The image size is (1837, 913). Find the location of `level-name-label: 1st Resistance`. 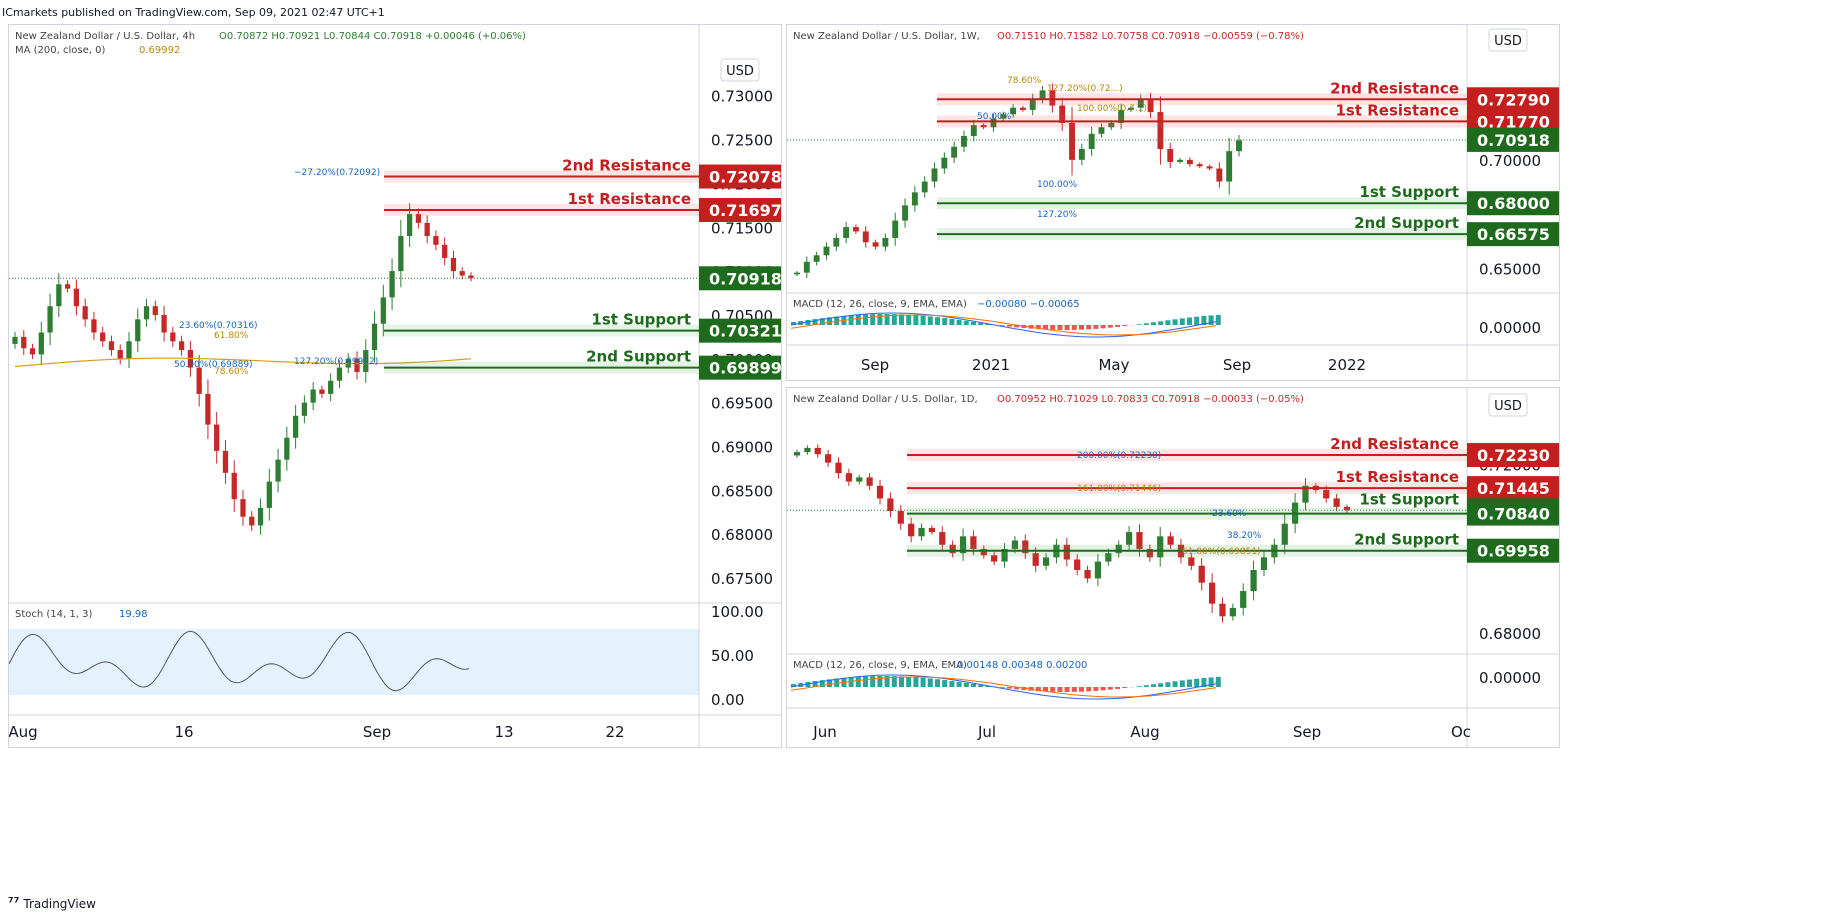

level-name-label: 1st Resistance is located at coordinates (629, 199).